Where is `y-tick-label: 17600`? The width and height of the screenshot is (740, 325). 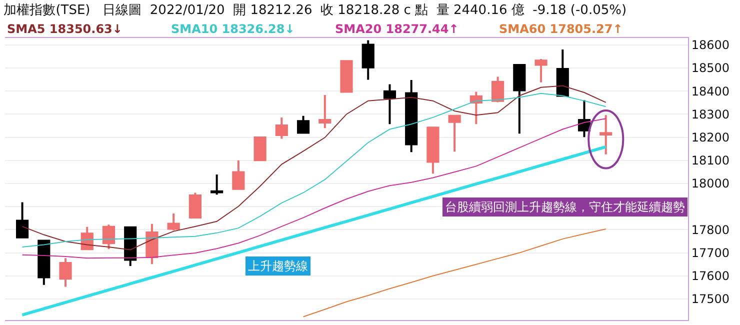
y-tick-label: 17600 is located at coordinates (710, 276).